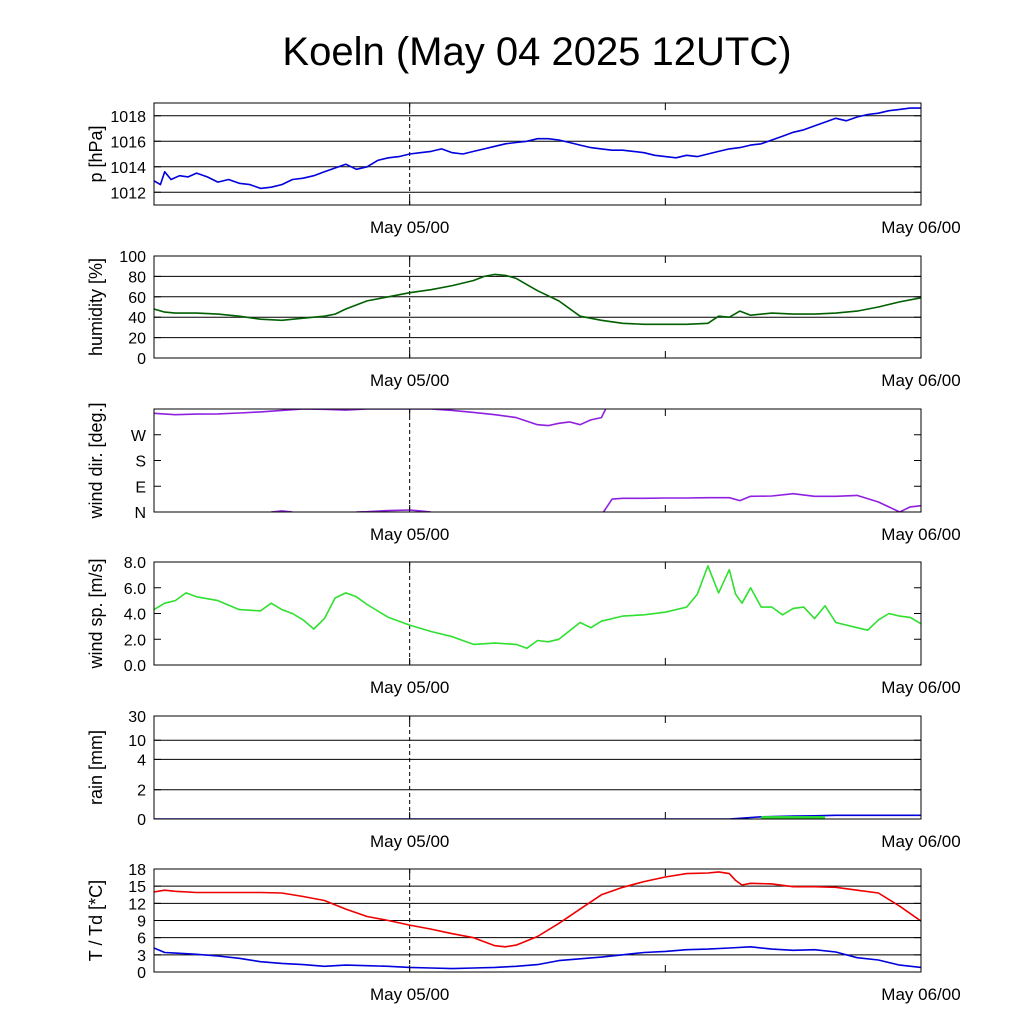 This screenshot has width=1024, height=1024. Describe the element at coordinates (128, 168) in the screenshot. I see `y-tick-label: 1014` at that location.